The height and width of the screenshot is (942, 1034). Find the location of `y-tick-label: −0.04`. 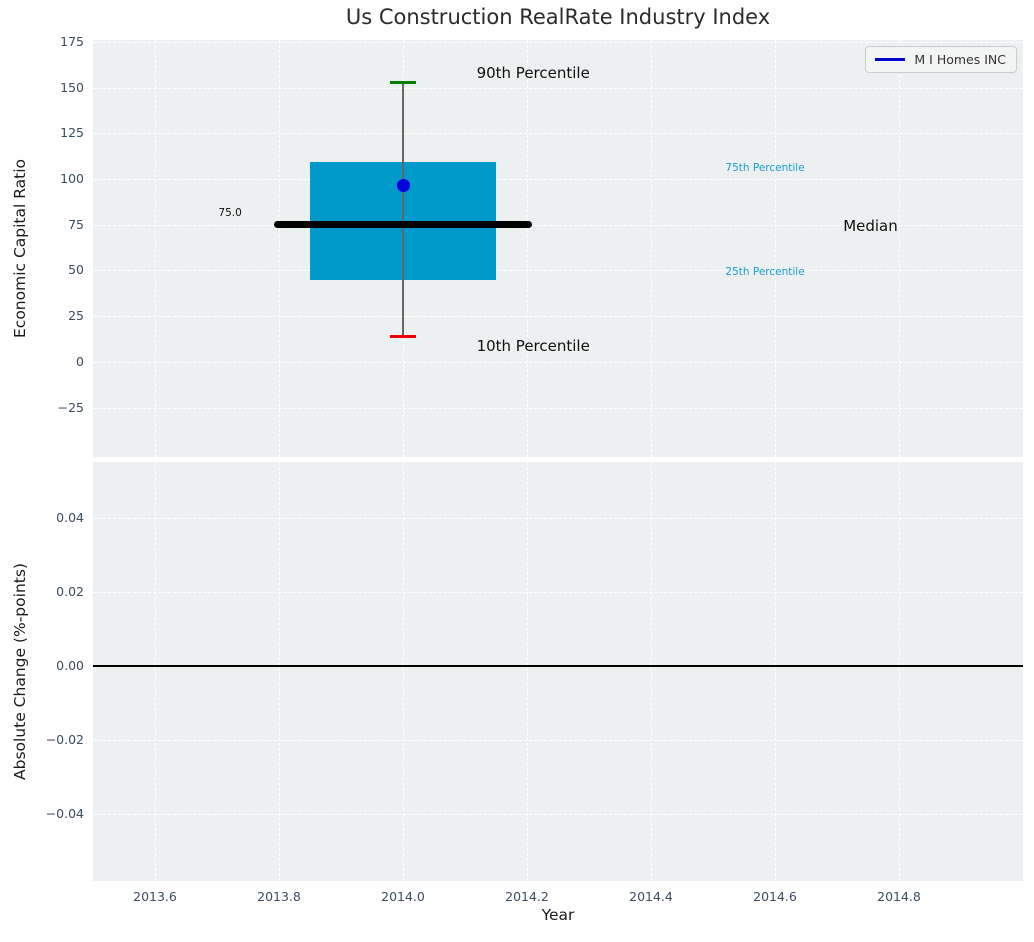

y-tick-label: −0.04 is located at coordinates (64, 814).